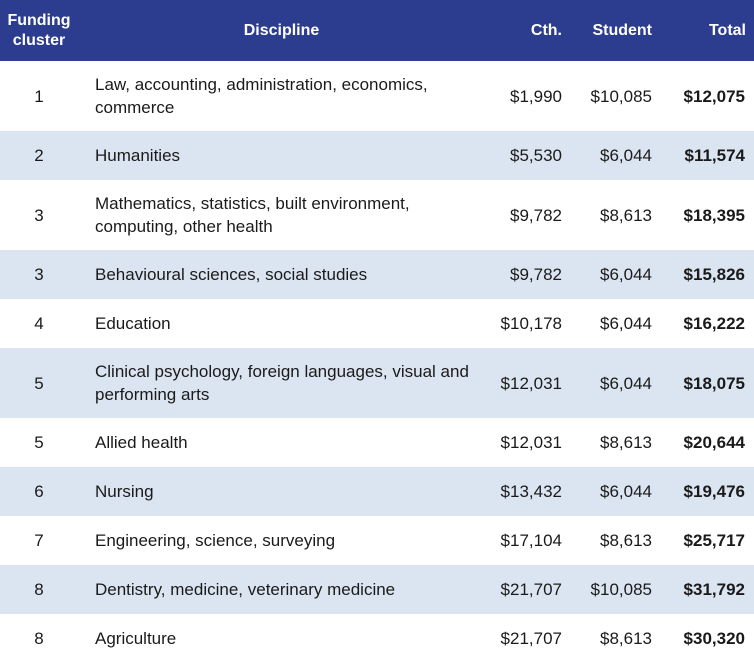 This screenshot has height=663, width=754. What do you see at coordinates (714, 323) in the screenshot?
I see `cell-total: $16,222` at bounding box center [714, 323].